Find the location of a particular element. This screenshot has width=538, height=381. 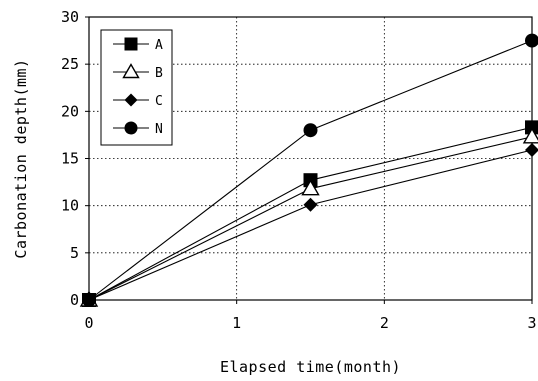

legend-label-C: C is located at coordinates (159, 101).